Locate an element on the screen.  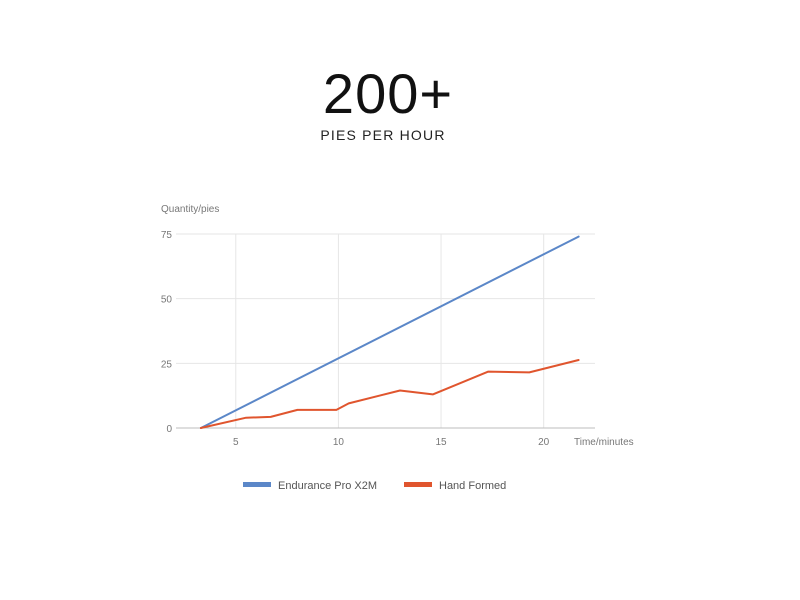
y-tick-label: 25 is located at coordinates (167, 364).